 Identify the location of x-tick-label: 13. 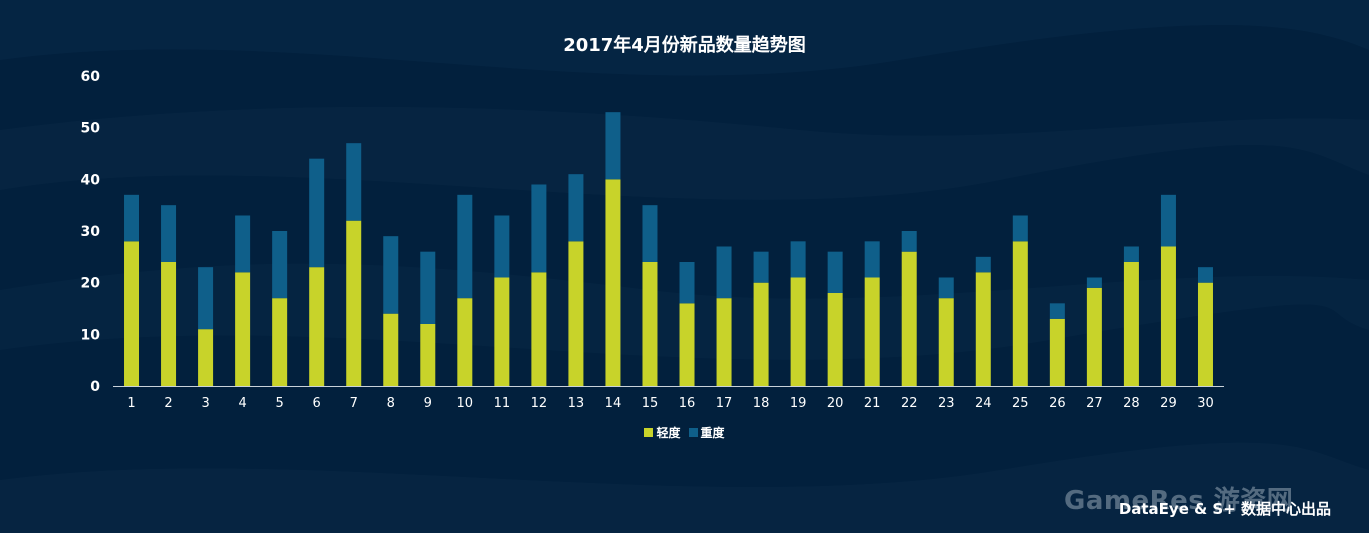
(576, 403).